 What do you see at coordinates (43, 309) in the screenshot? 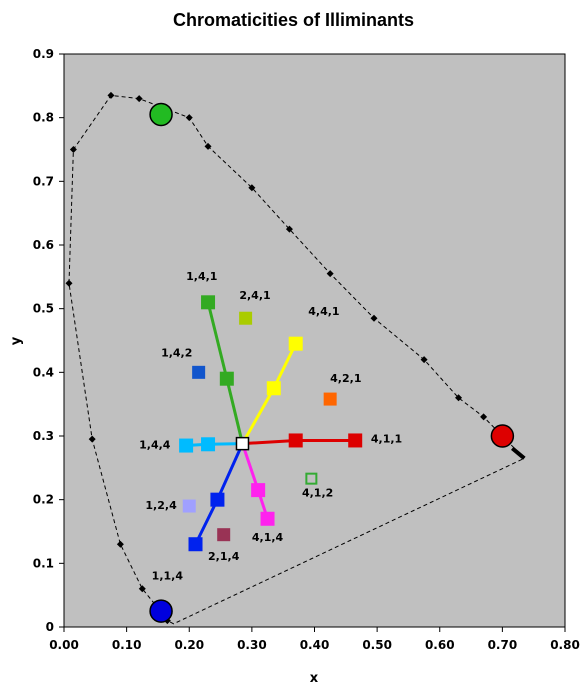
I see `y-tick-label: 0.5` at bounding box center [43, 309].